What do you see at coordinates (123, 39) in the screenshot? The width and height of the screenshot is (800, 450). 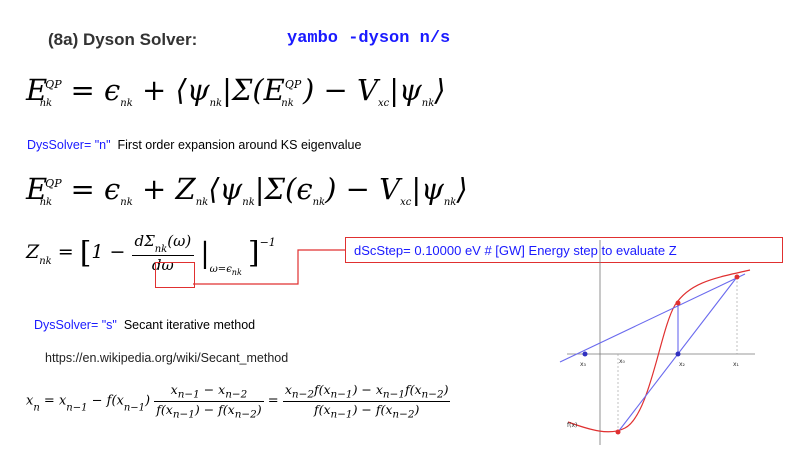 I see `page-title: (8a) Dyson Solver:` at bounding box center [123, 39].